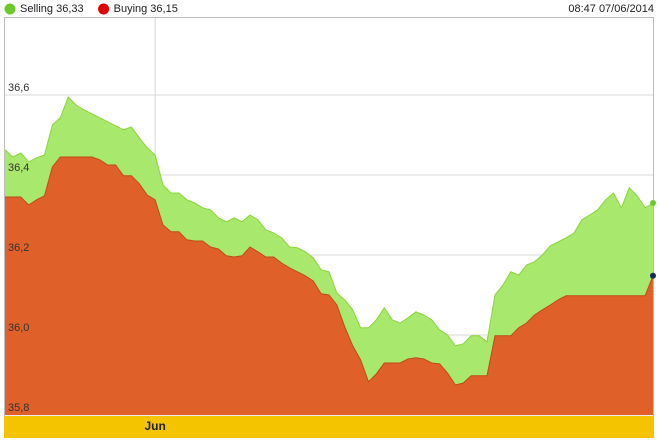 Image resolution: width=658 pixels, height=442 pixels. I want to click on timestamp: 08:47 07/06/2014, so click(611, 9).